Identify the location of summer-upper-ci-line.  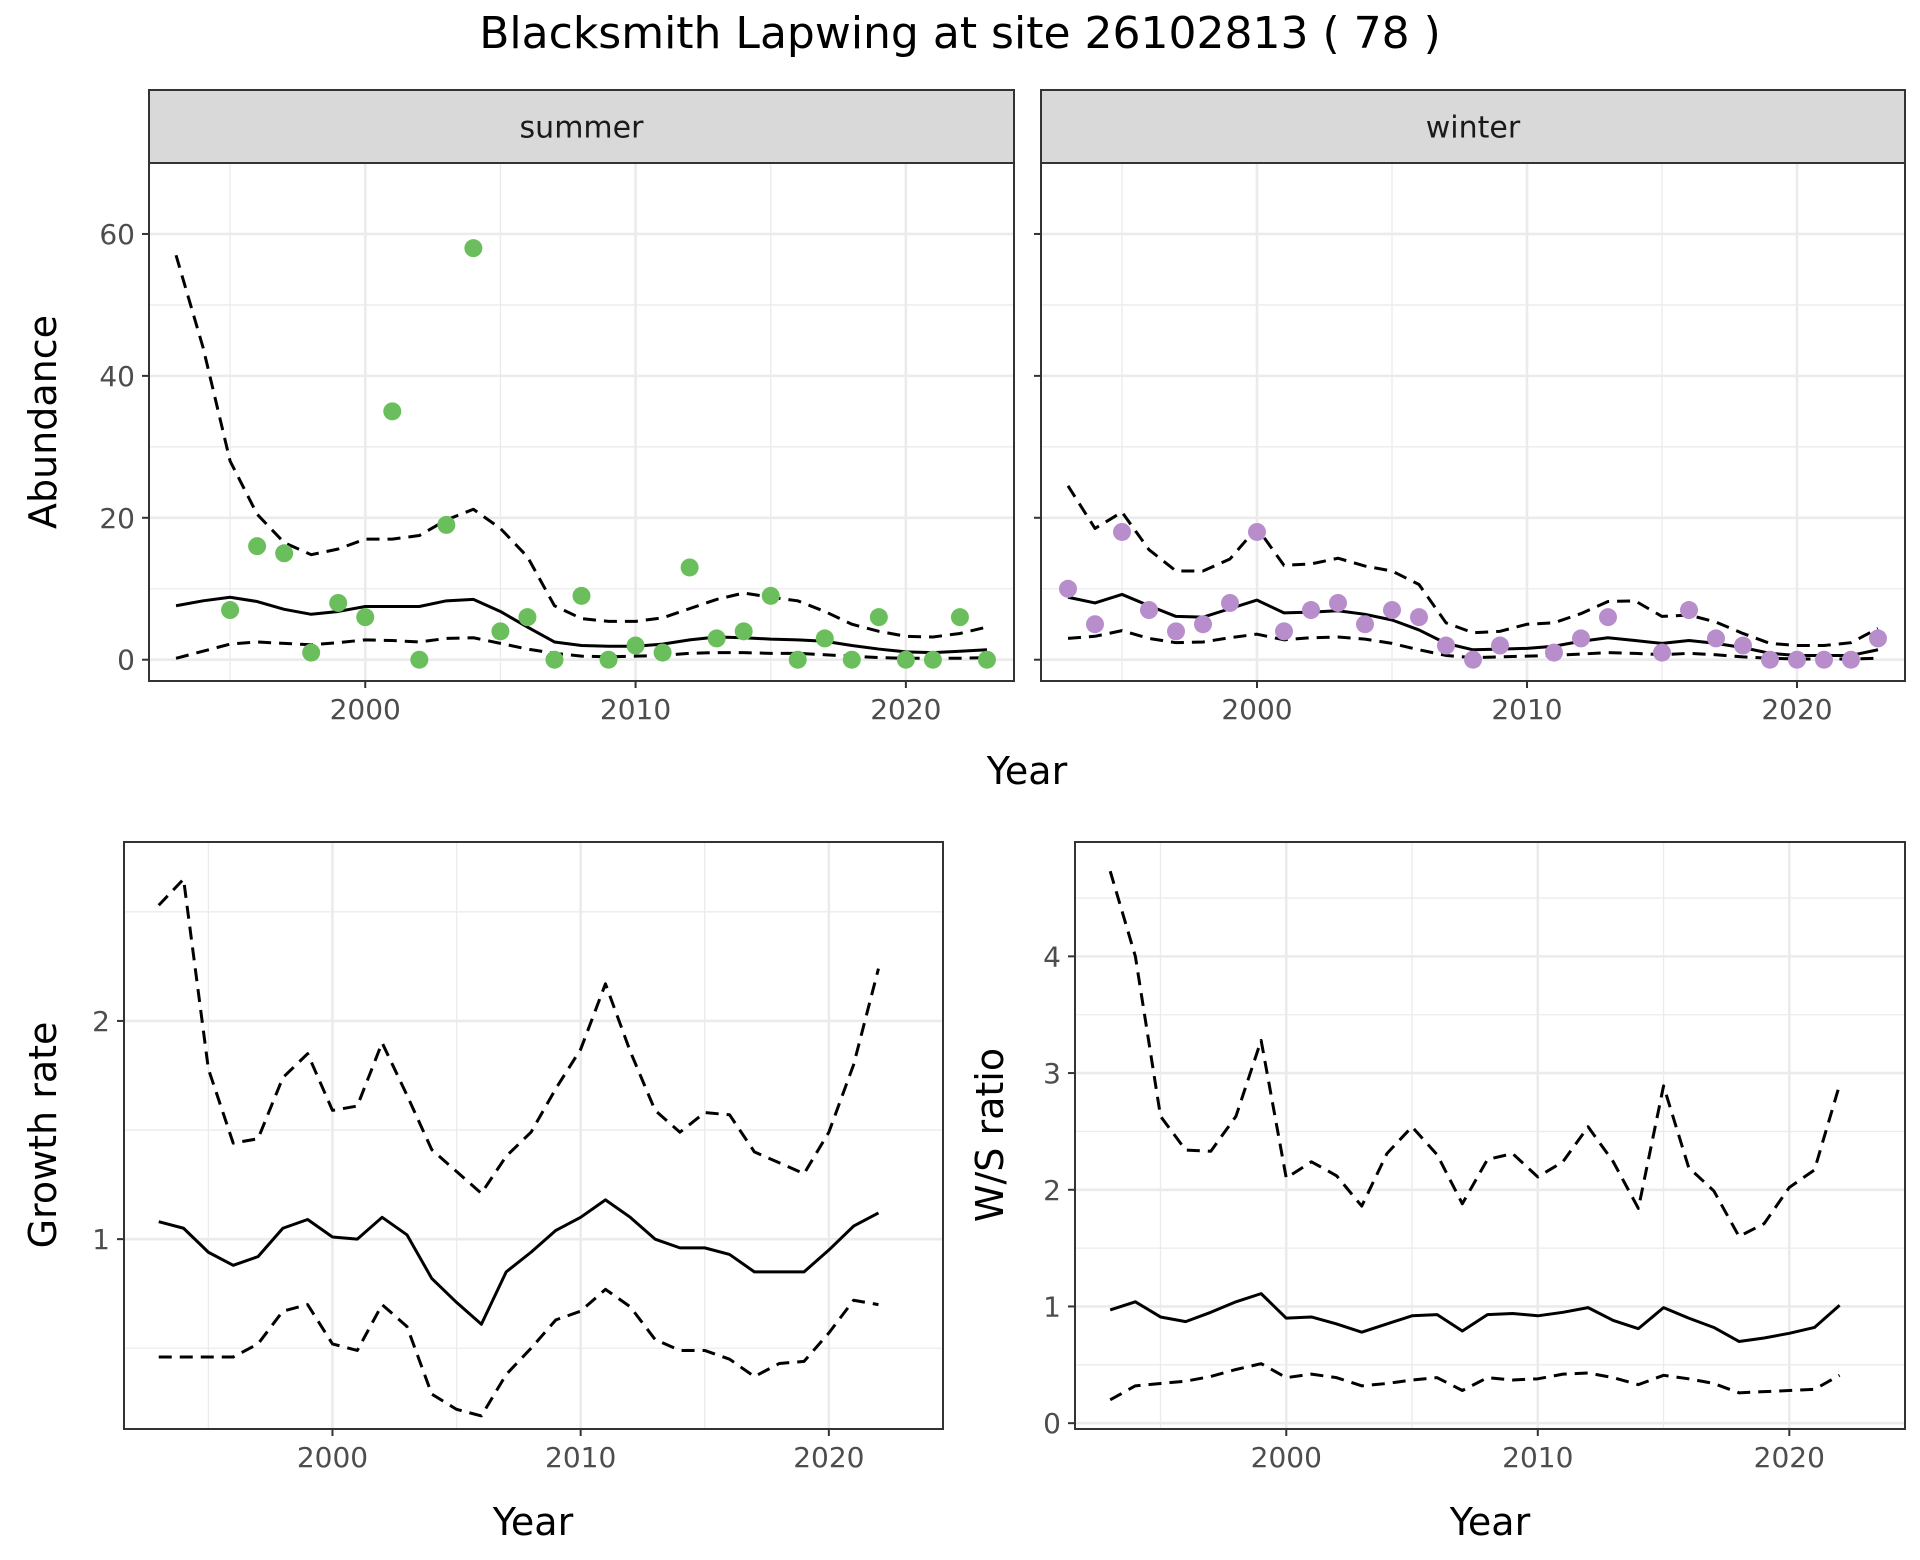
(581, 446).